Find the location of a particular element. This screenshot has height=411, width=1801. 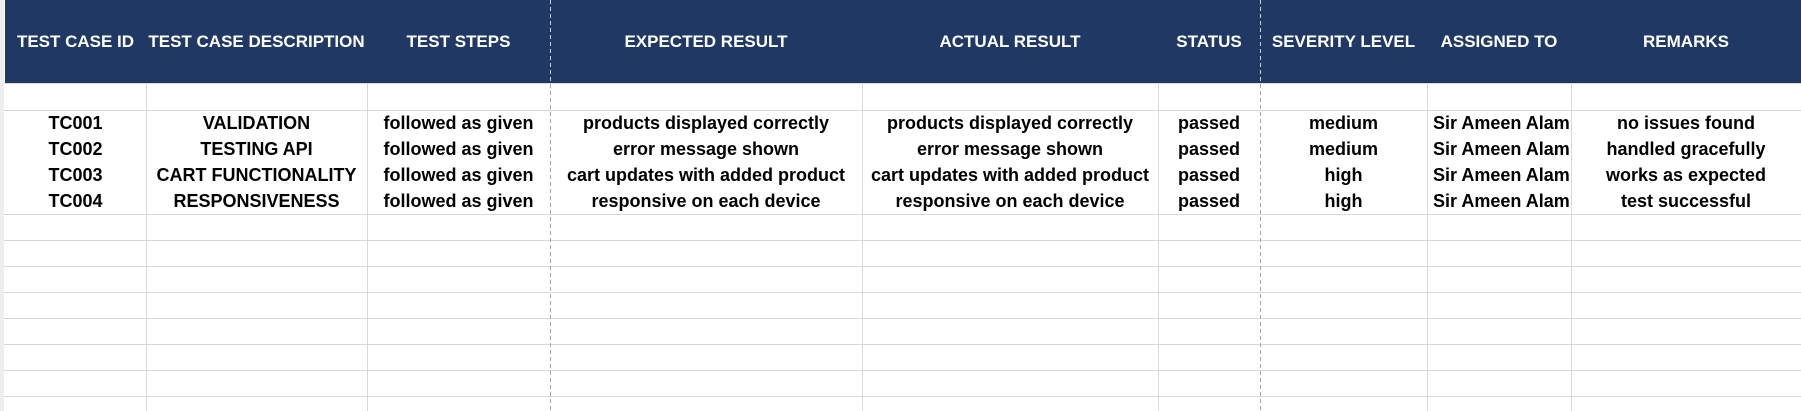

cell-remarks: handled gracefully is located at coordinates (1686, 149).